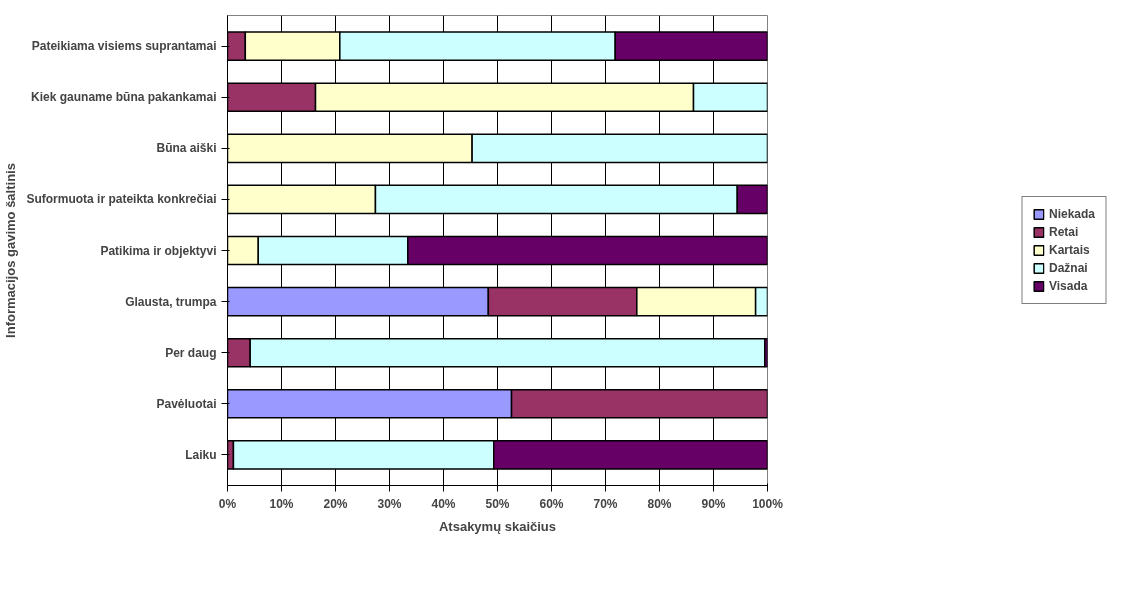  Describe the element at coordinates (497, 503) in the screenshot. I see `x-tick-label: 50%` at that location.